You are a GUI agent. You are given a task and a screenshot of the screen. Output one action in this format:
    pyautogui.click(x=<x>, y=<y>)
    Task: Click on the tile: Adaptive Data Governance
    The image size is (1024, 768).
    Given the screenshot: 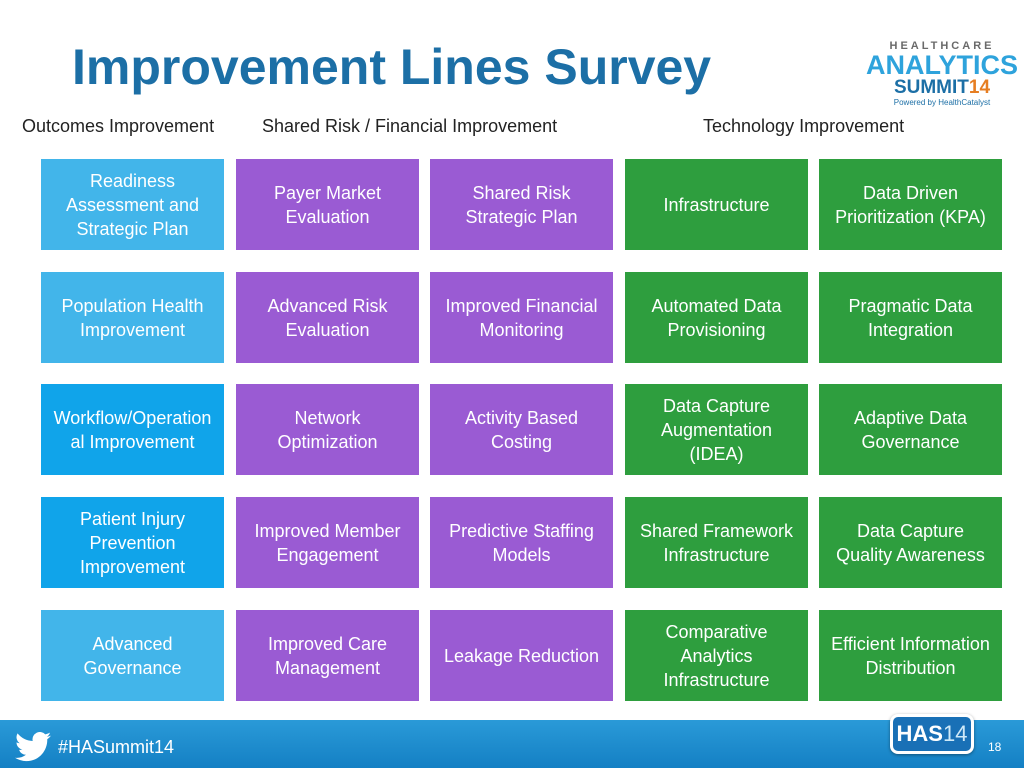 What is the action you would take?
    pyautogui.click(x=910, y=429)
    